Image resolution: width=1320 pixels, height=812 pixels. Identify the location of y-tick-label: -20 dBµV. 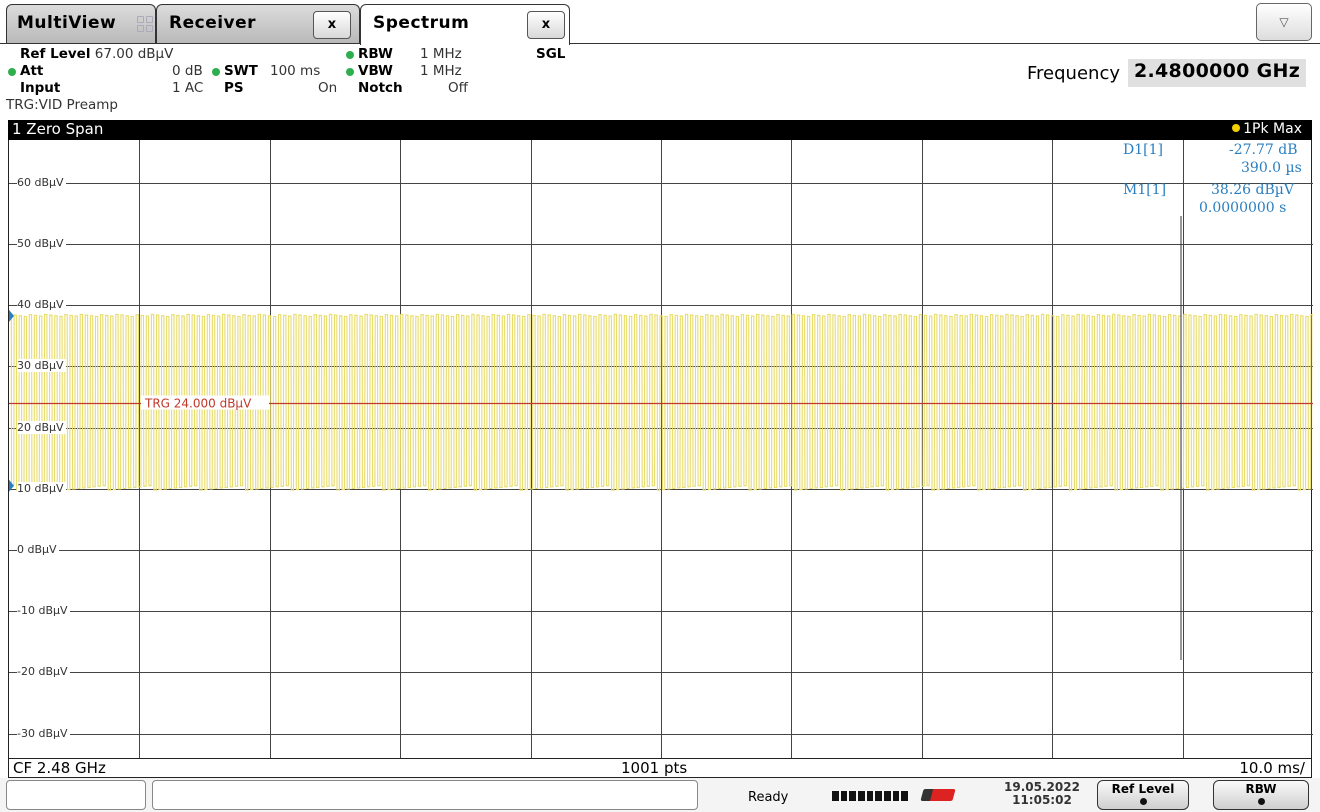
(43, 671).